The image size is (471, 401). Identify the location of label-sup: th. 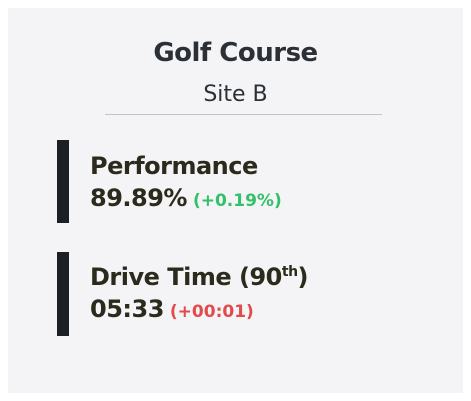
(289, 272).